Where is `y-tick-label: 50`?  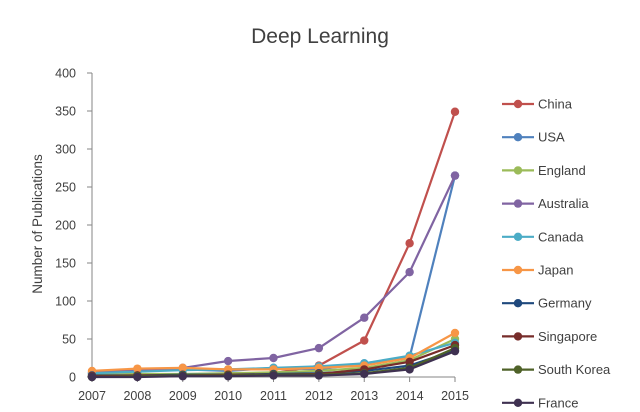
y-tick-label: 50 is located at coordinates (69, 340).